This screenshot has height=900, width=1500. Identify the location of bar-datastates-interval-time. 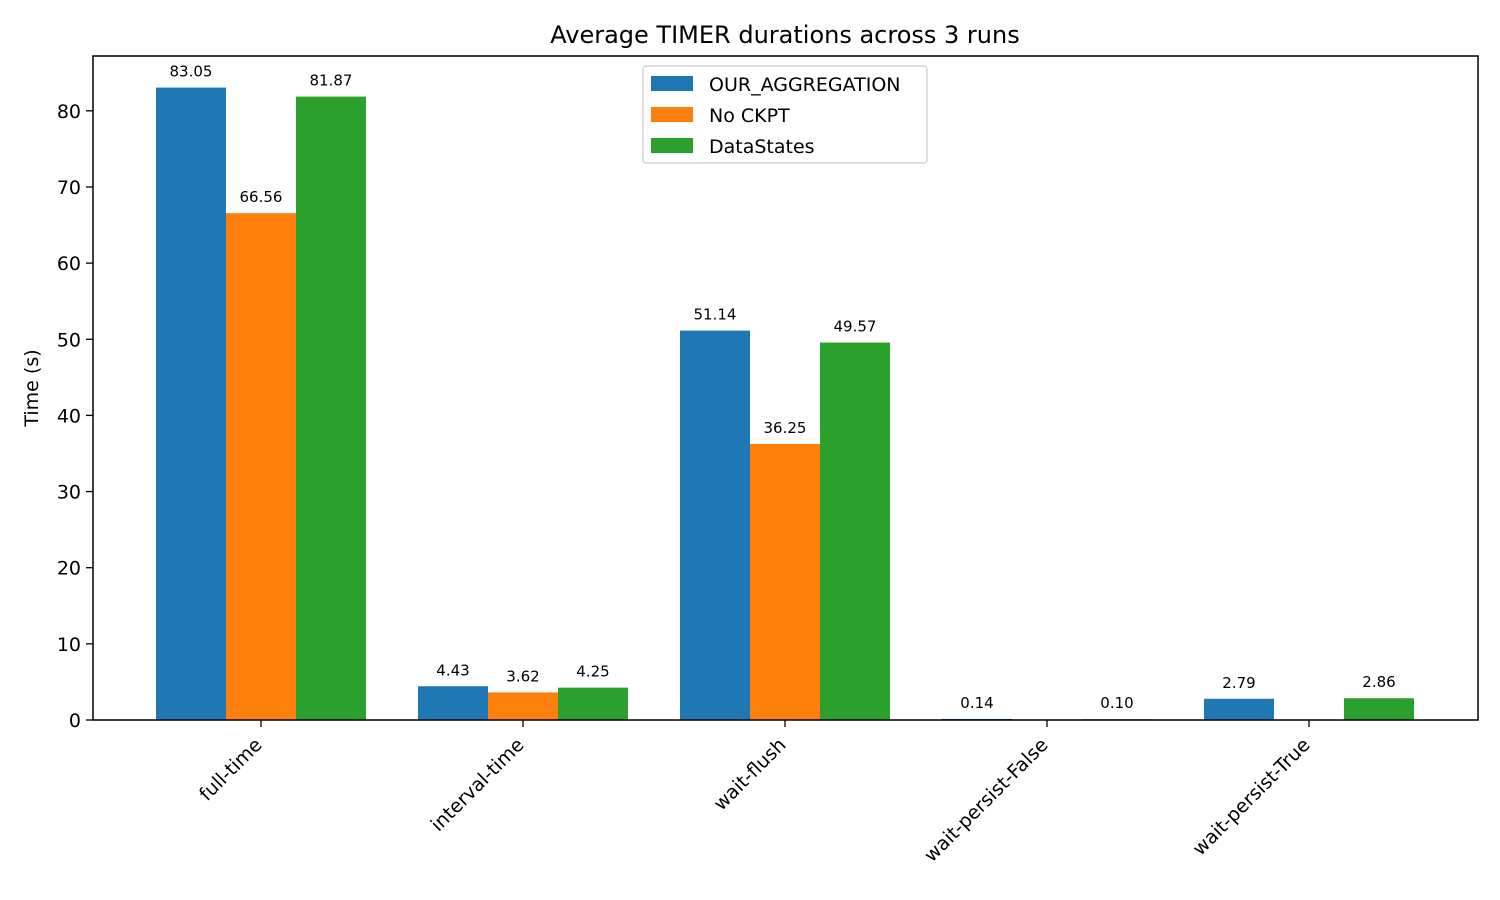
(593, 703).